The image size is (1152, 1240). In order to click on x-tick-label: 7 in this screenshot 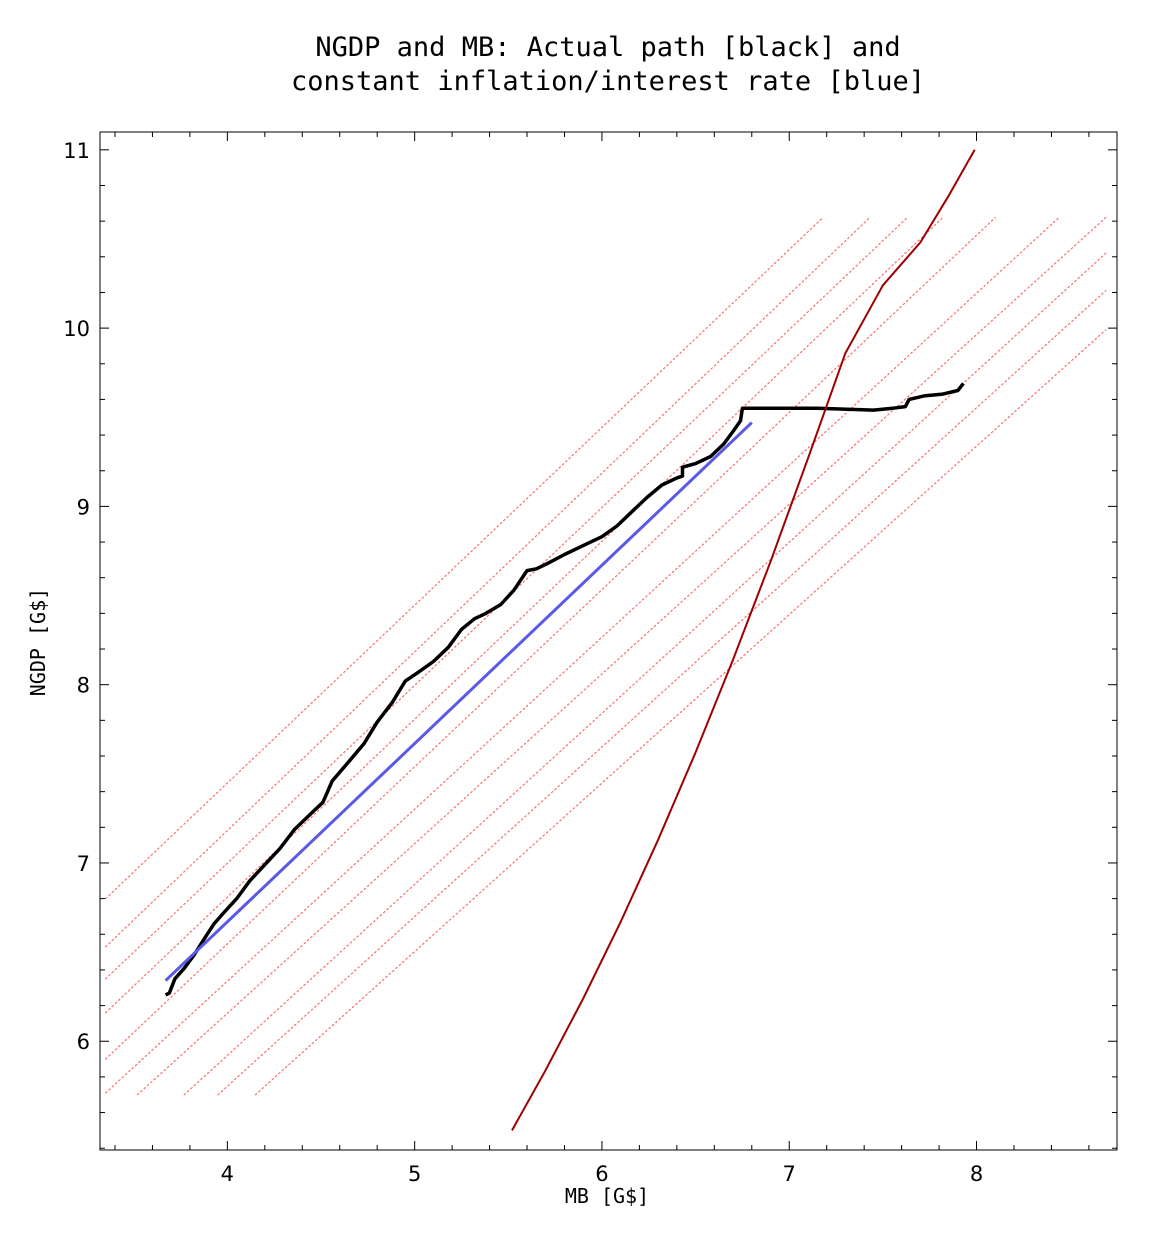, I will do `click(789, 1174)`.